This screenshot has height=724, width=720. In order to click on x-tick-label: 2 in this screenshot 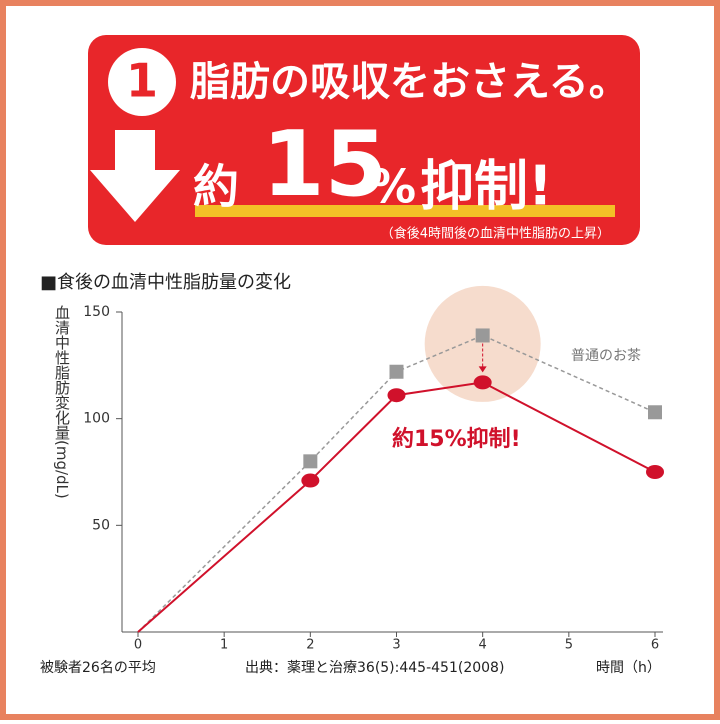, I will do `click(310, 645)`.